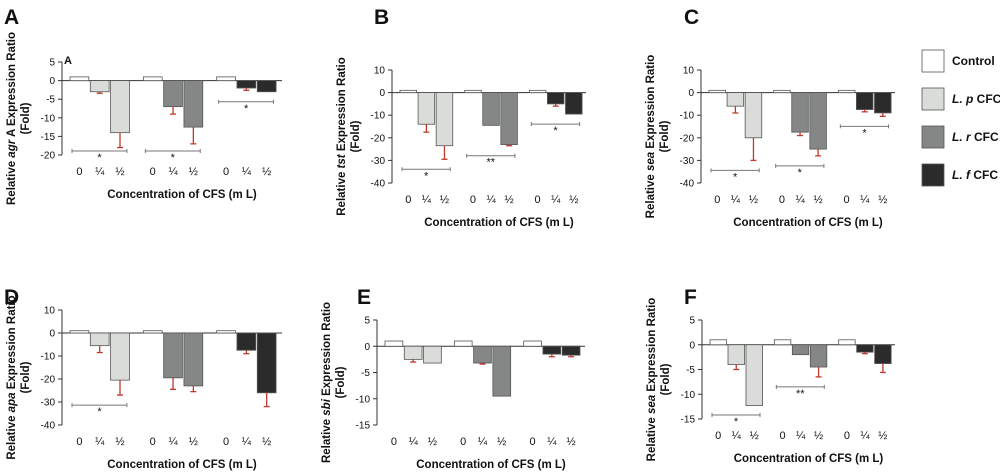 Image resolution: width=1000 pixels, height=476 pixels. What do you see at coordinates (52, 63) in the screenshot?
I see `y-tick-label: 5` at bounding box center [52, 63].